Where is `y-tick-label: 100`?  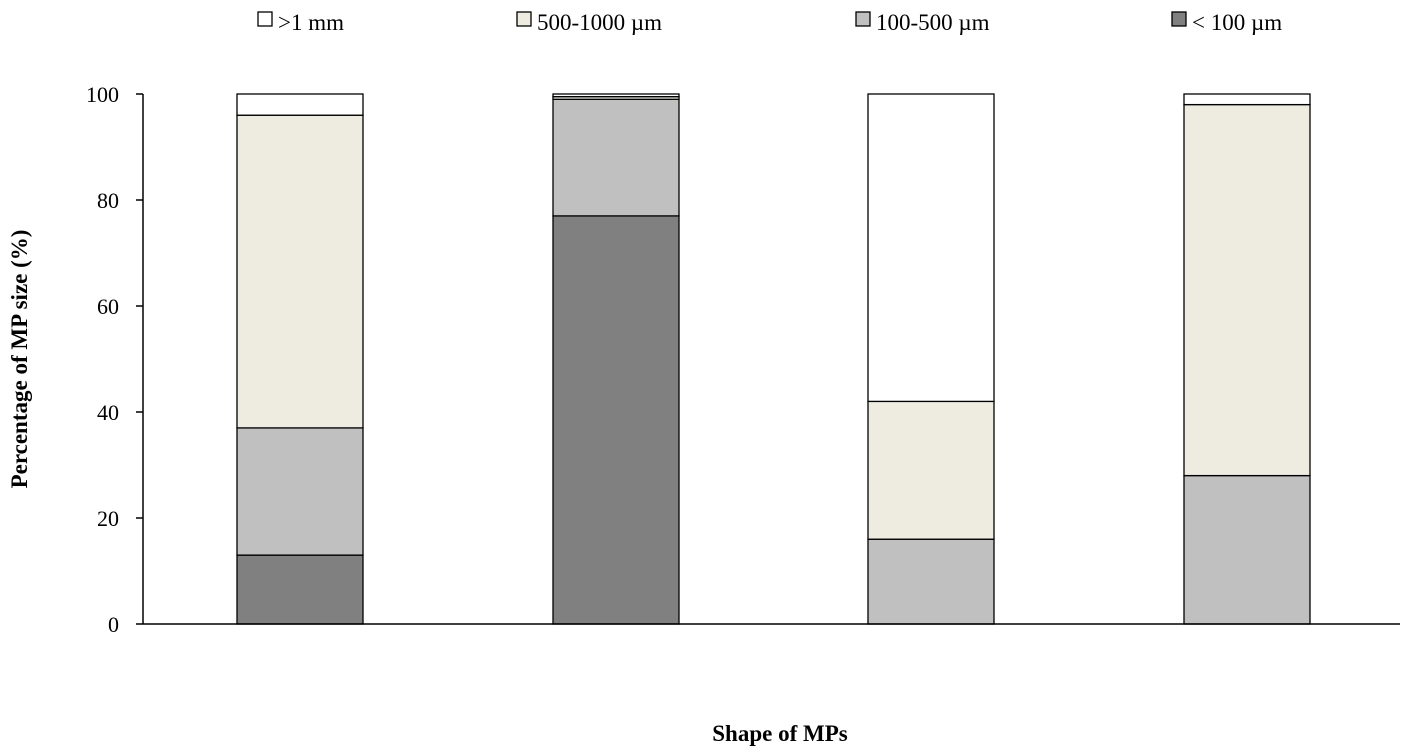 y-tick-label: 100 is located at coordinates (102, 94).